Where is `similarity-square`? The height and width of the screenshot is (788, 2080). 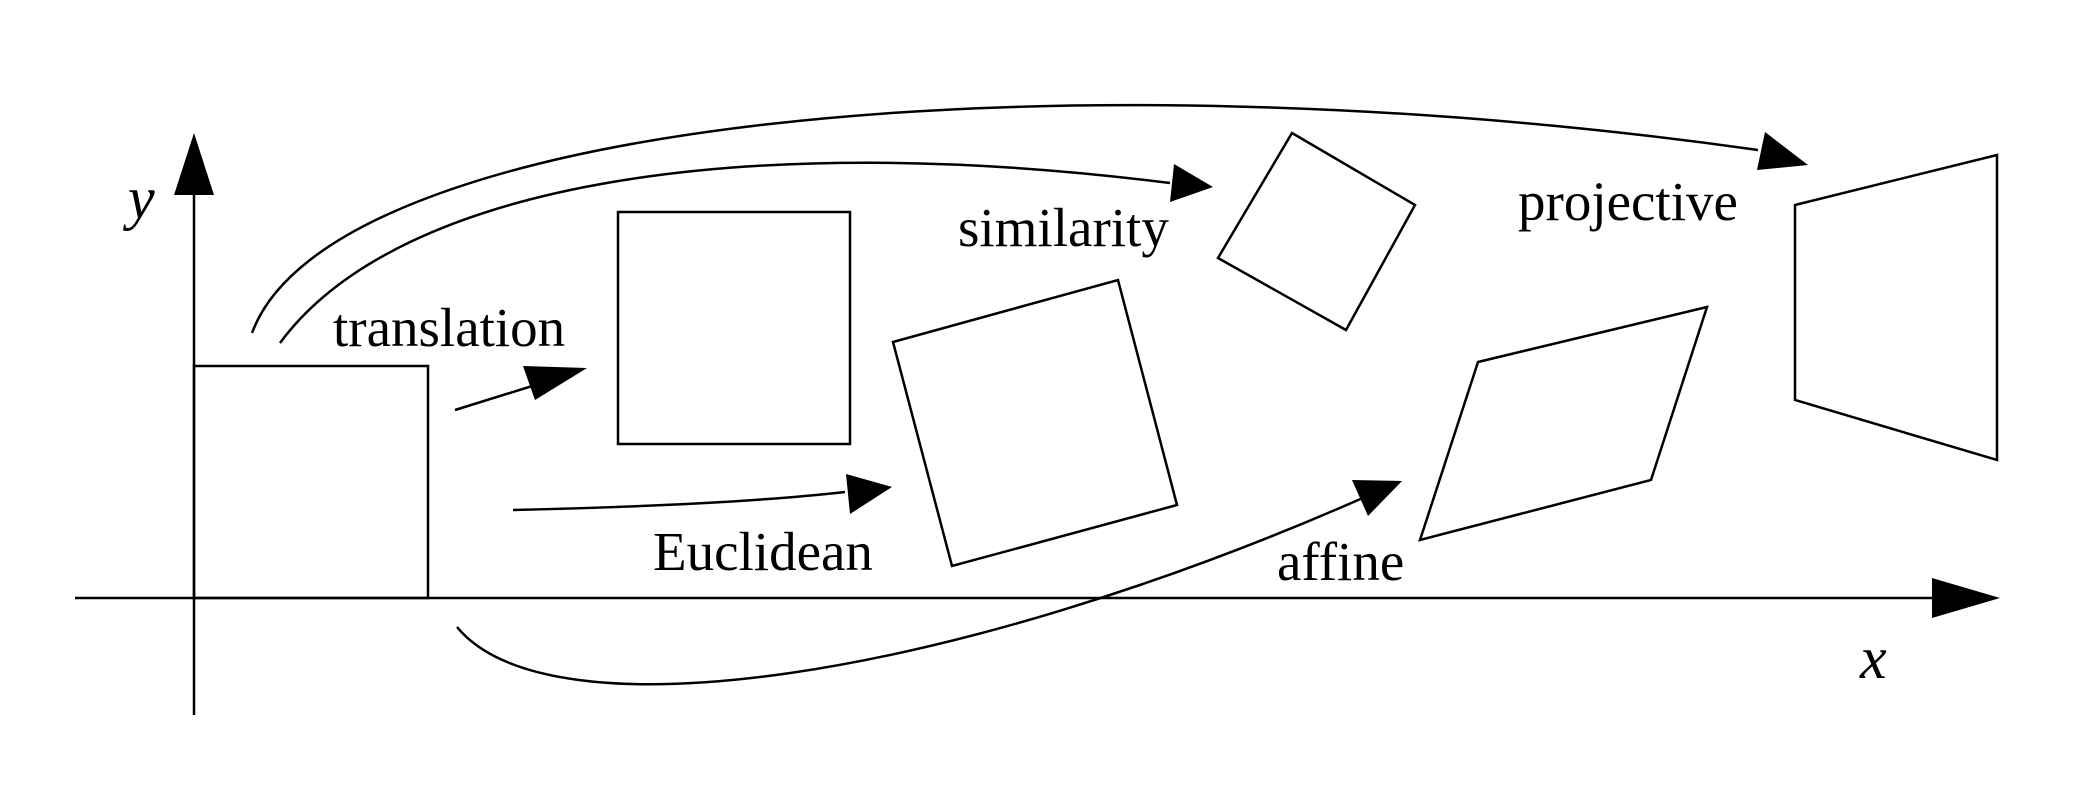 similarity-square is located at coordinates (1316, 231).